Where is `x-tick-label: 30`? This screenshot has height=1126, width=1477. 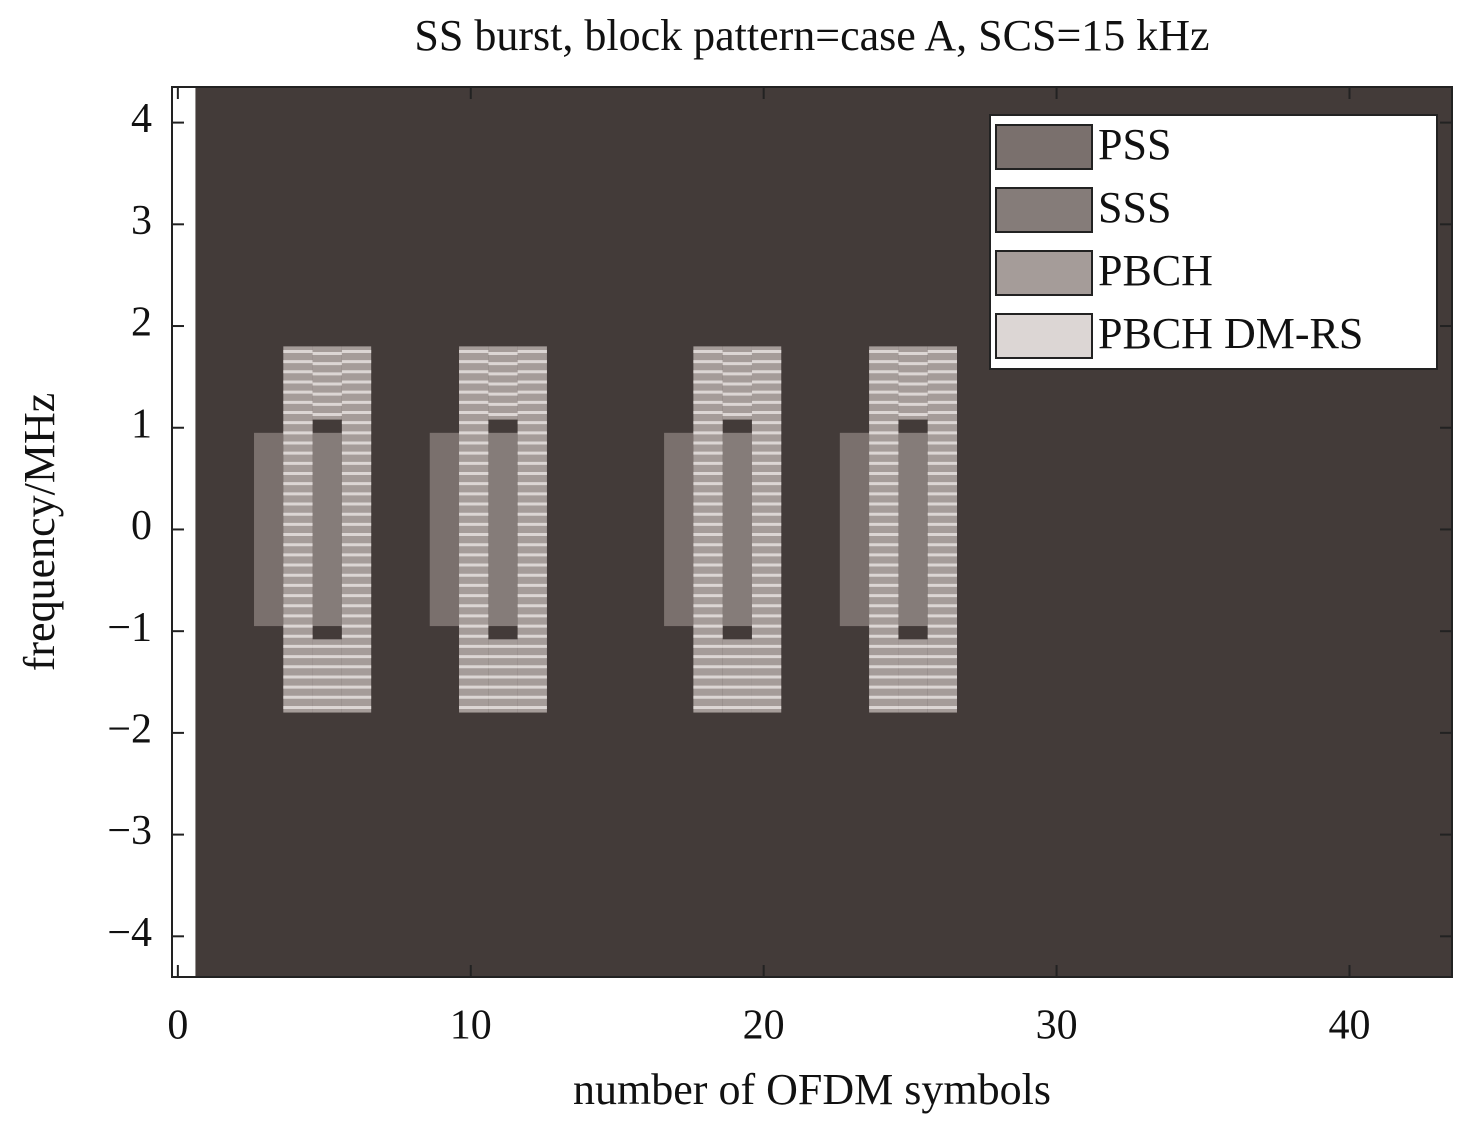 x-tick-label: 30 is located at coordinates (1057, 1026).